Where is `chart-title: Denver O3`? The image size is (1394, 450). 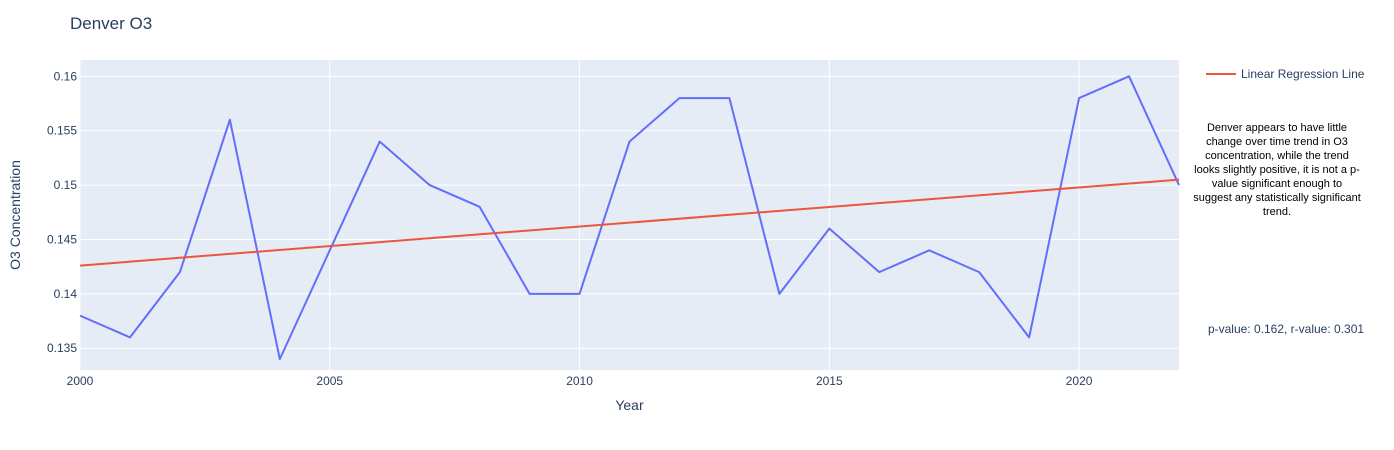
chart-title: Denver O3 is located at coordinates (111, 23).